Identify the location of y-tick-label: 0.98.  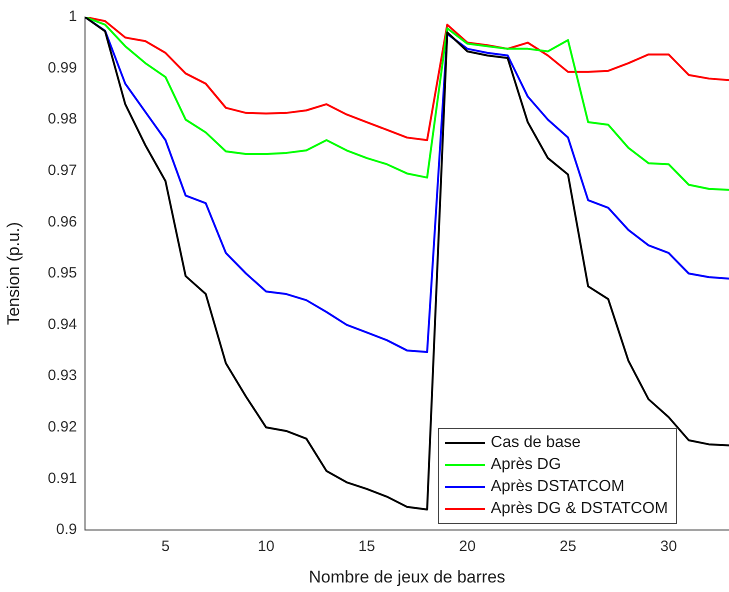
(62, 119).